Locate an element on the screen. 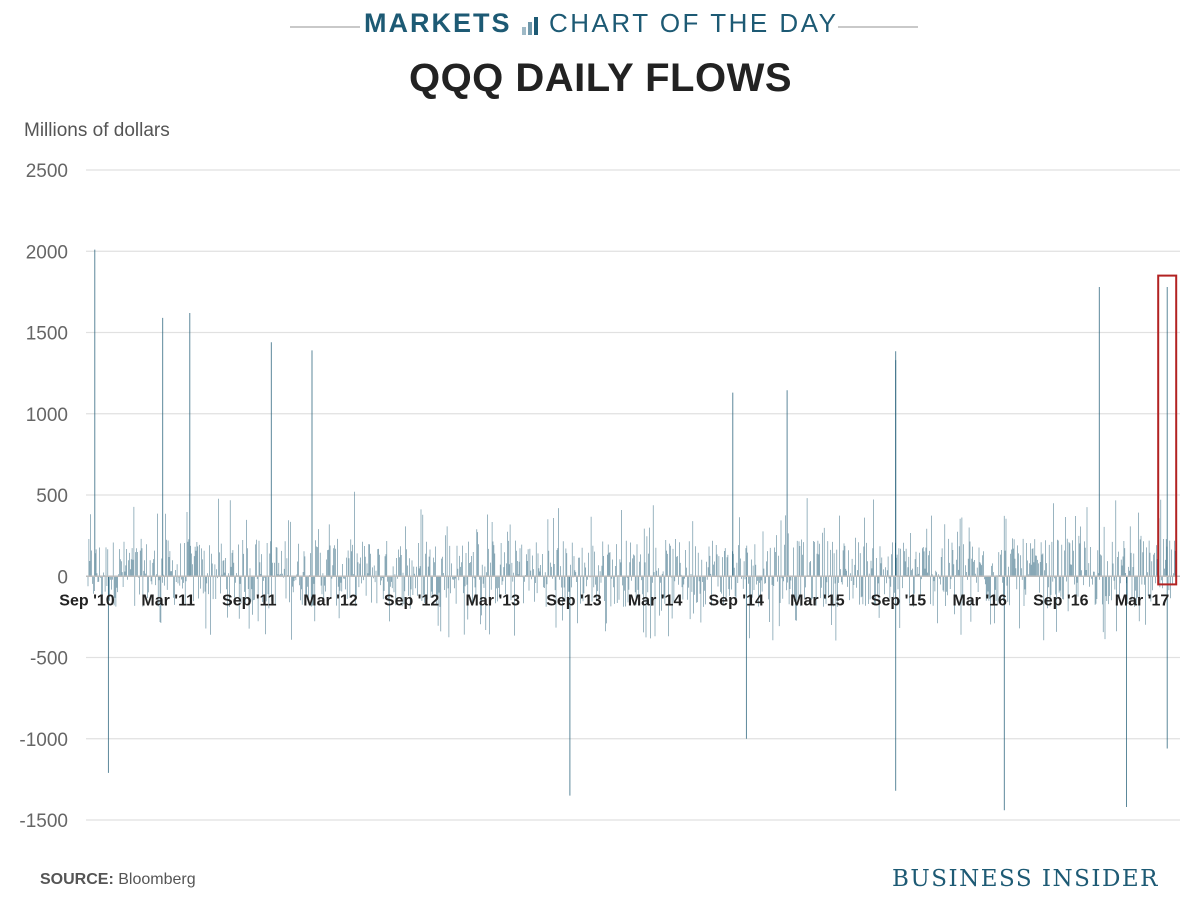 The image size is (1201, 900). brand-logo: BUSINESS INSIDER is located at coordinates (1025, 879).